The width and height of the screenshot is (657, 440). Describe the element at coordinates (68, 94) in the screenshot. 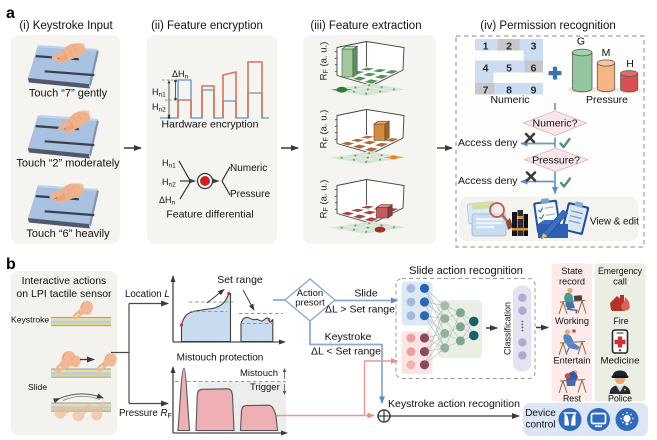

I see `svg-text: Touch “7” gently` at that location.